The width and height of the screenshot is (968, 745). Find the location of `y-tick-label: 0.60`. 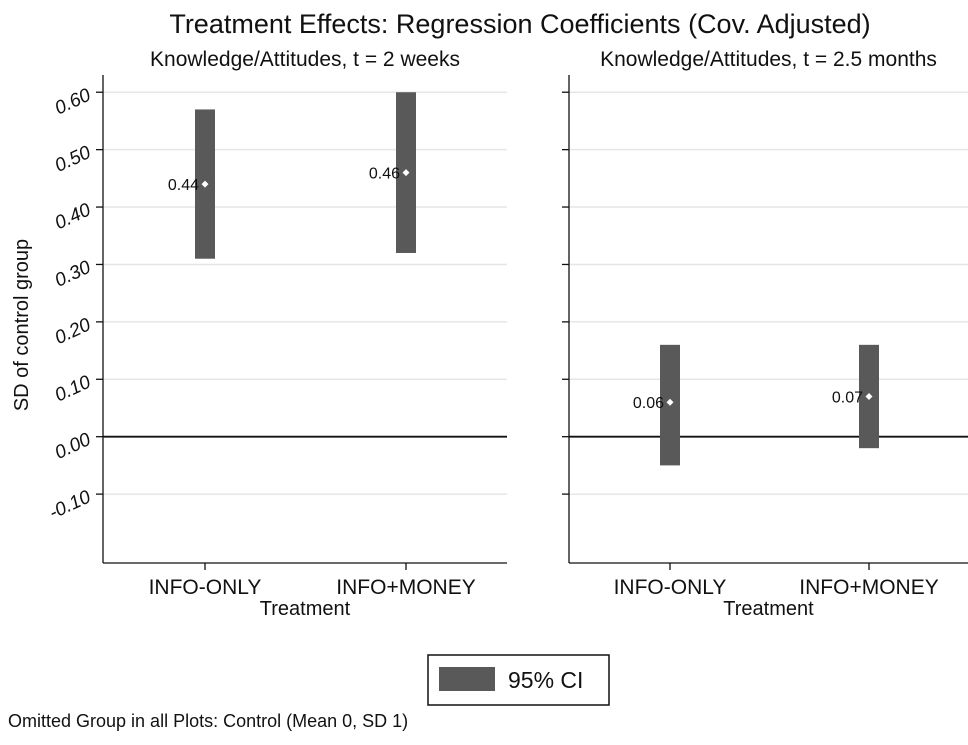

y-tick-label: 0.60 is located at coordinates (73, 102).